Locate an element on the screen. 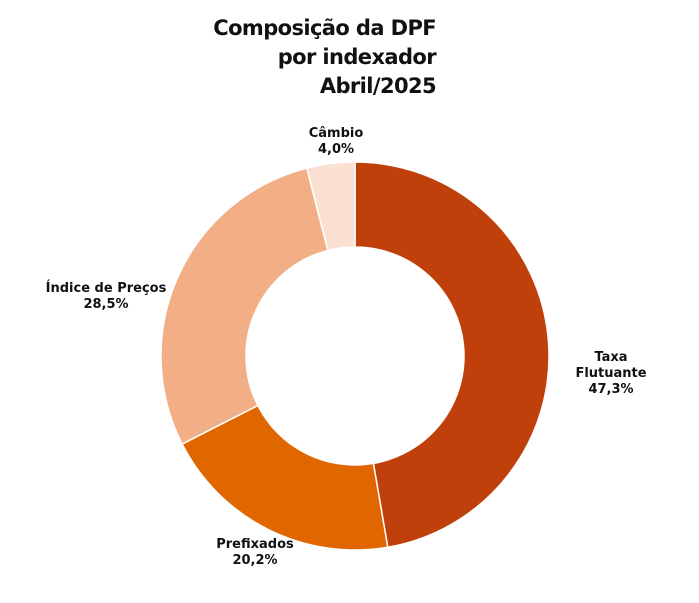 Image resolution: width=699 pixels, height=603 pixels. label-cambio: Câmbio 4,0% is located at coordinates (336, 141).